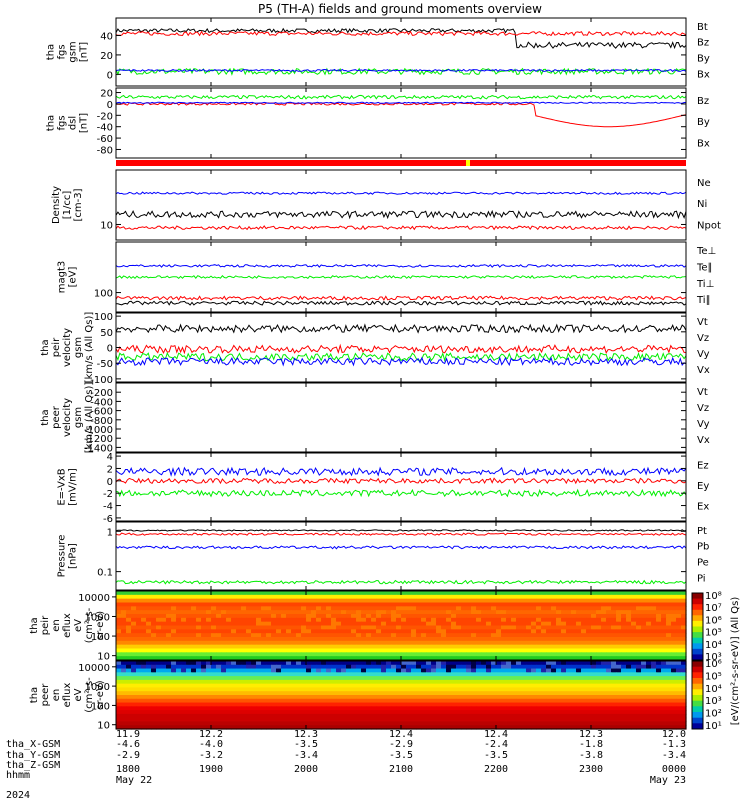  I want to click on y-axis-label: velocity, so click(67, 347).